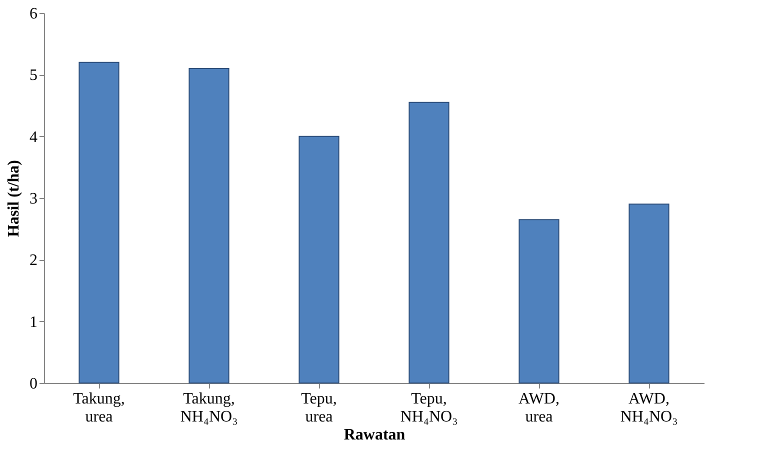 This screenshot has height=475, width=768. What do you see at coordinates (375, 435) in the screenshot?
I see `x-axis-title: Rawatan` at bounding box center [375, 435].